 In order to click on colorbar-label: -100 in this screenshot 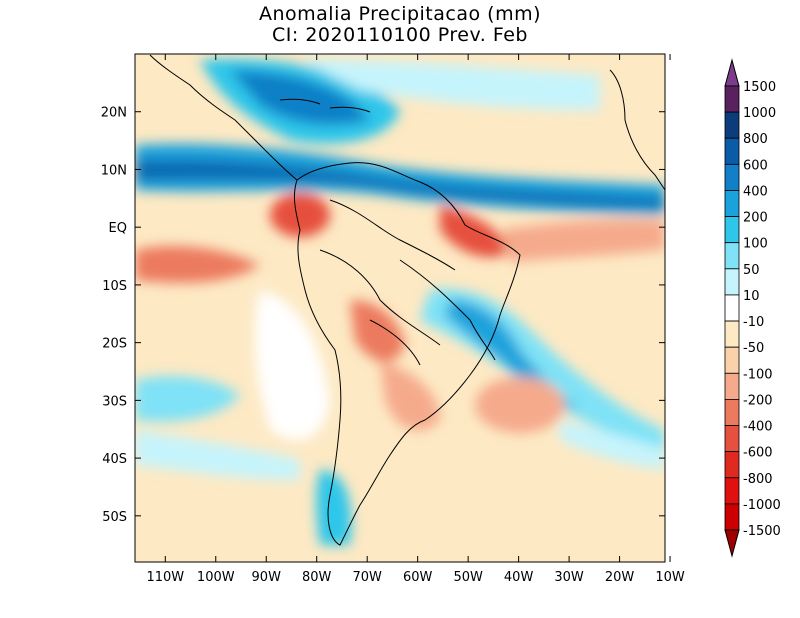, I will do `click(758, 374)`.